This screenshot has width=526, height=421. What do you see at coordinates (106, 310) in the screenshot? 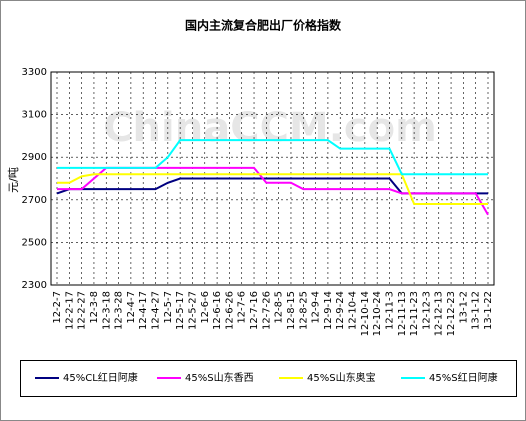
I see `x-tick-label: 12-3-18` at bounding box center [106, 310].